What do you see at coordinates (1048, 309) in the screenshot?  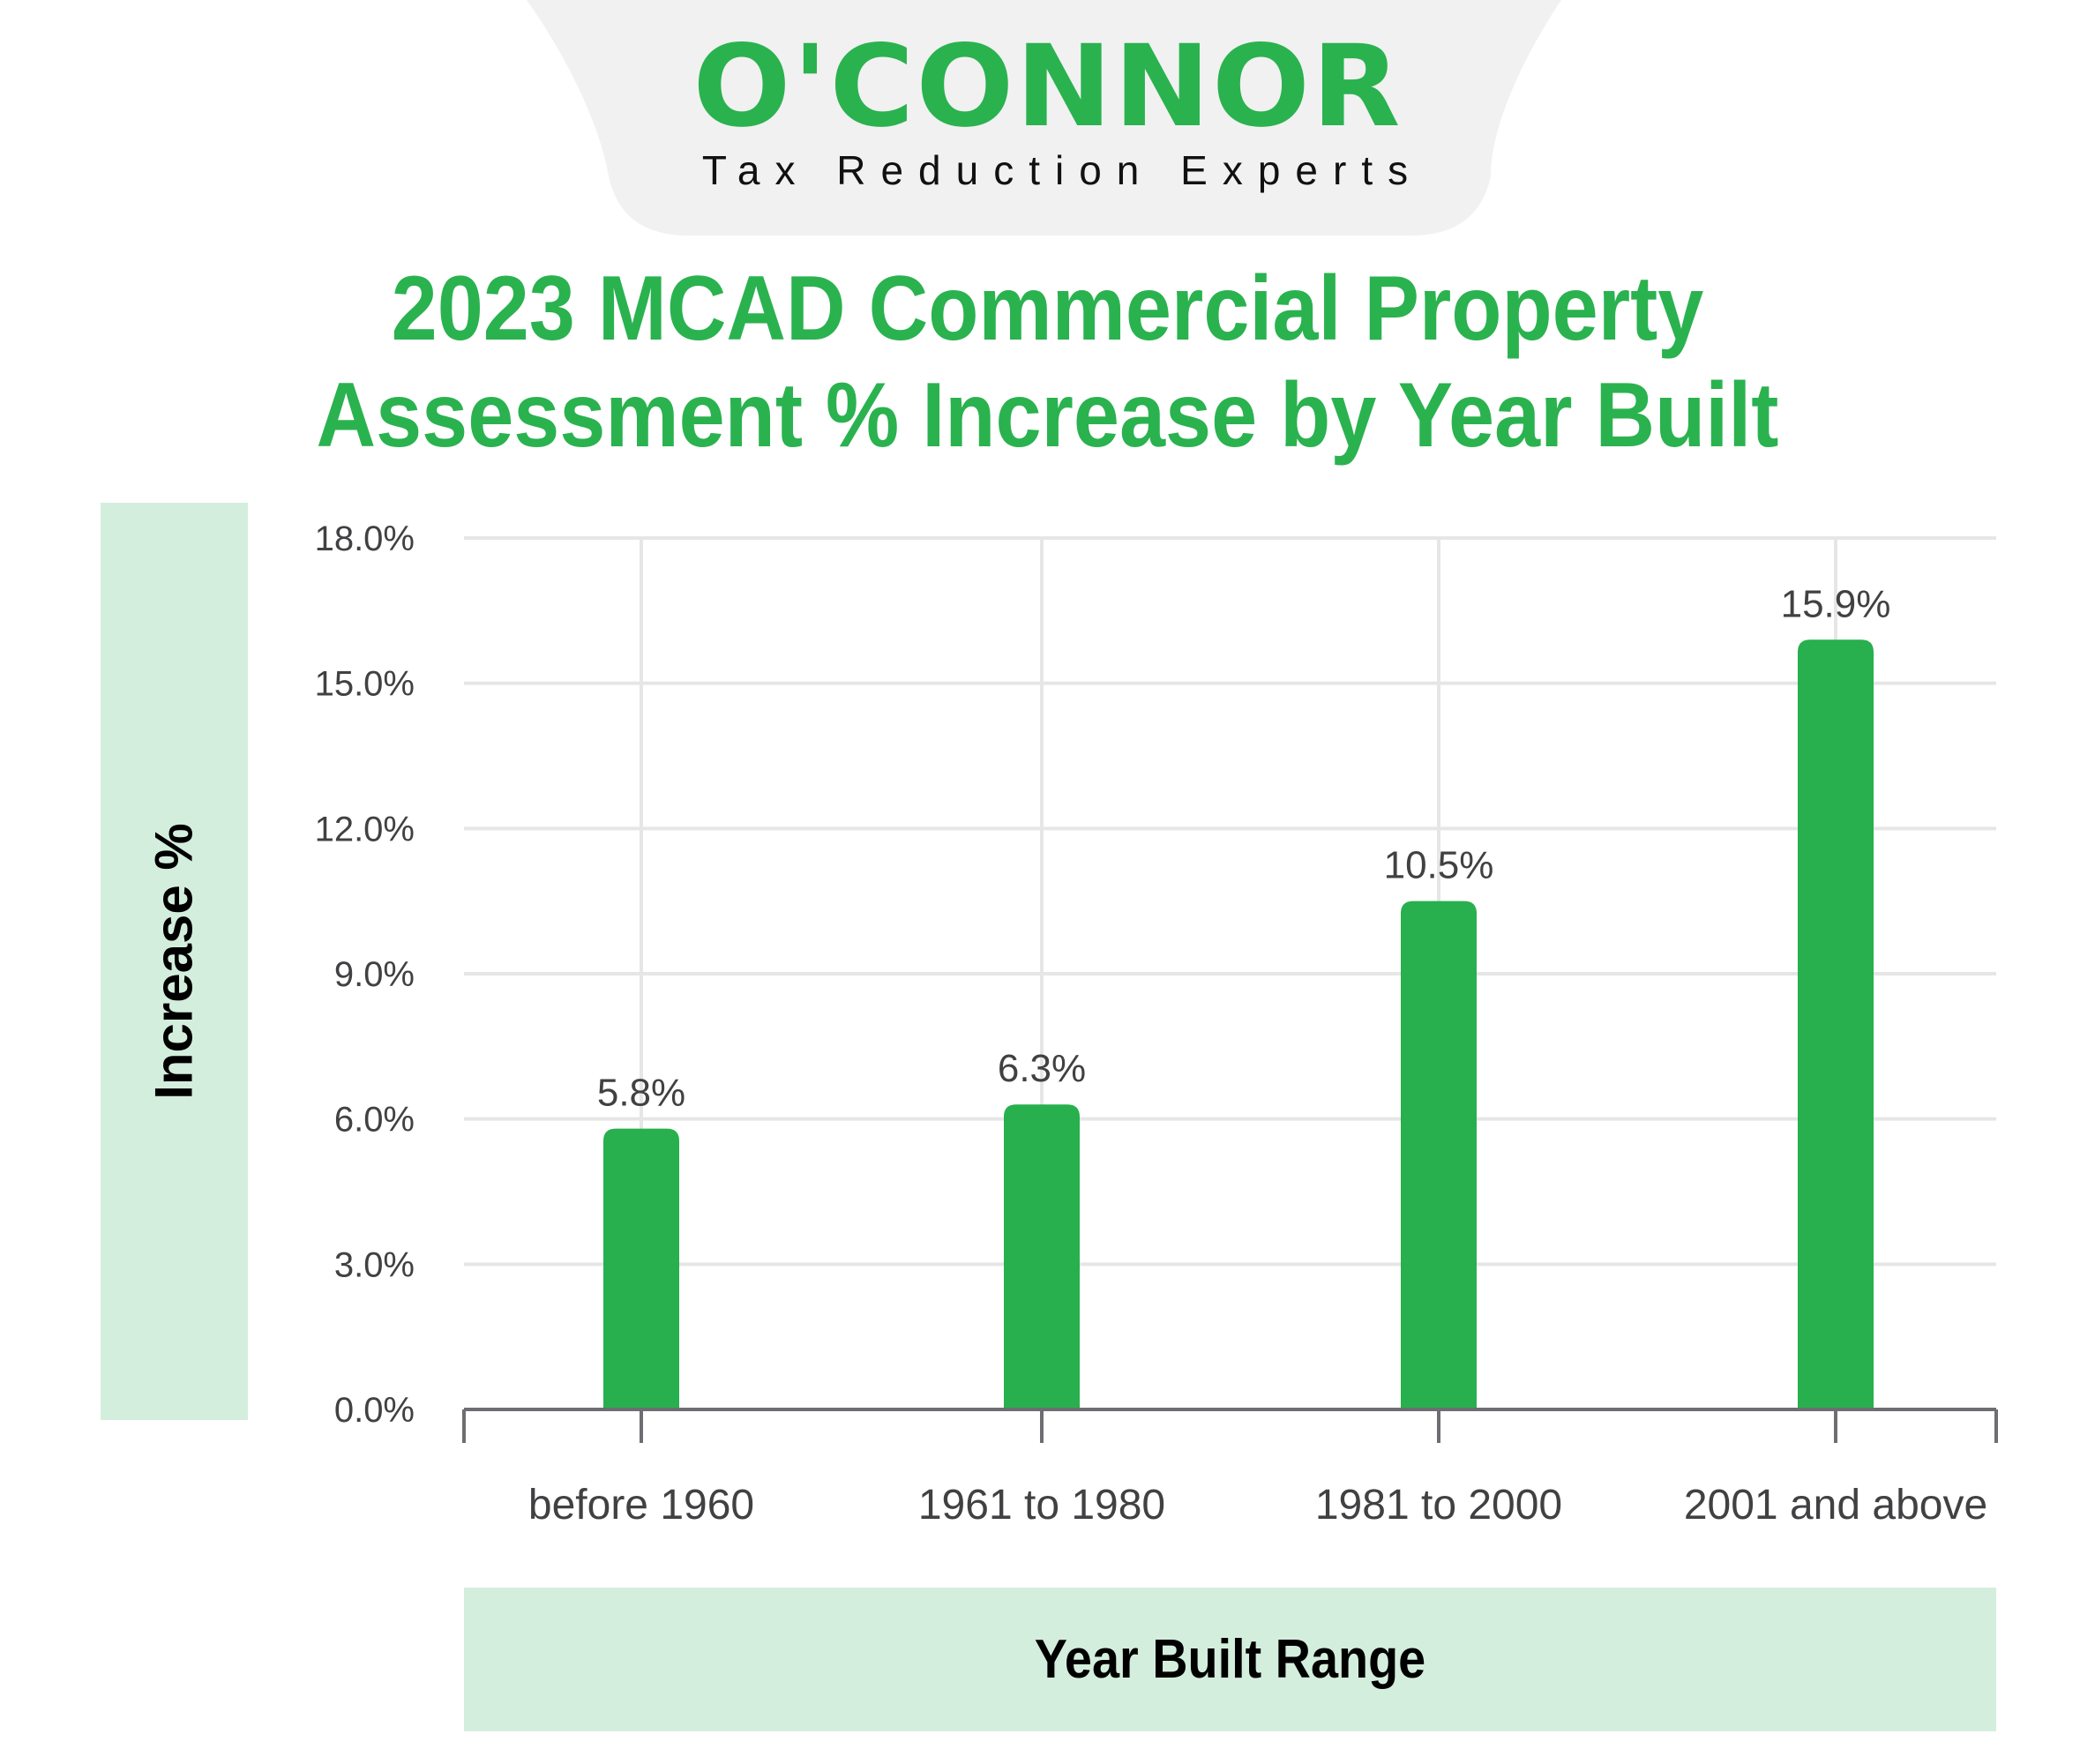 I see `chart-title-line-1: 2023 MCAD Commercial Property` at bounding box center [1048, 309].